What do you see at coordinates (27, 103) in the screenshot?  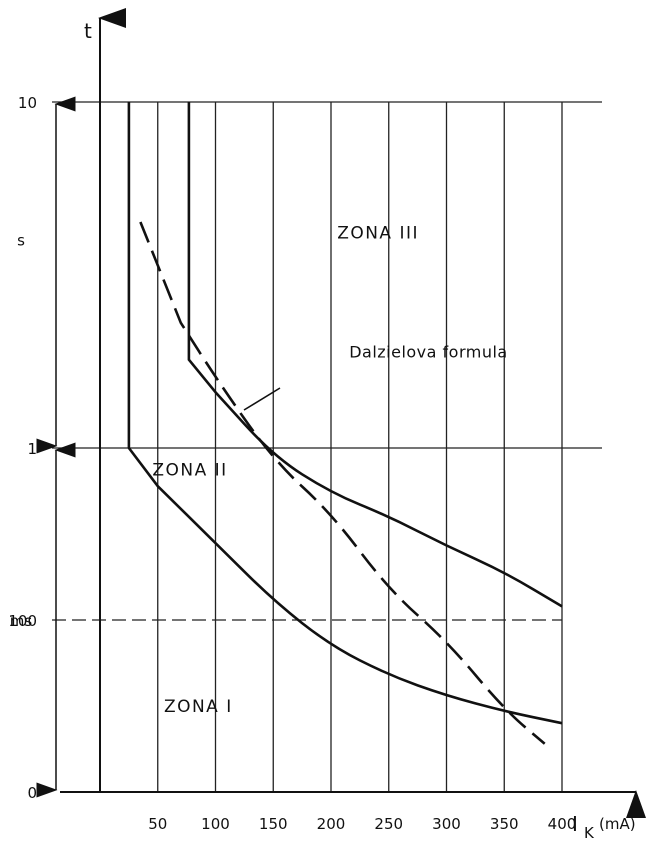 I see `y-tick-label: 10` at bounding box center [27, 103].